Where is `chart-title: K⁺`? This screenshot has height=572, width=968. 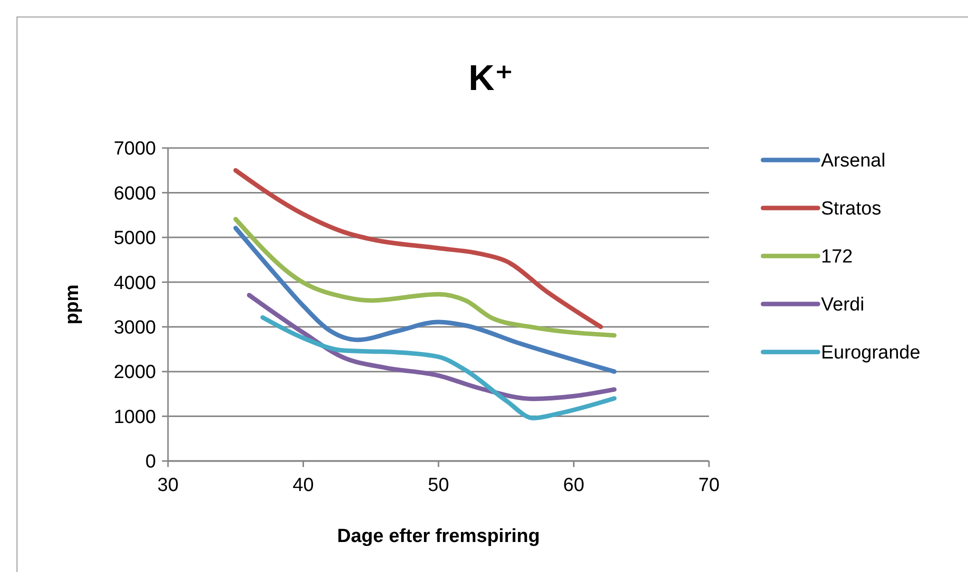
chart-title: K⁺ is located at coordinates (491, 77).